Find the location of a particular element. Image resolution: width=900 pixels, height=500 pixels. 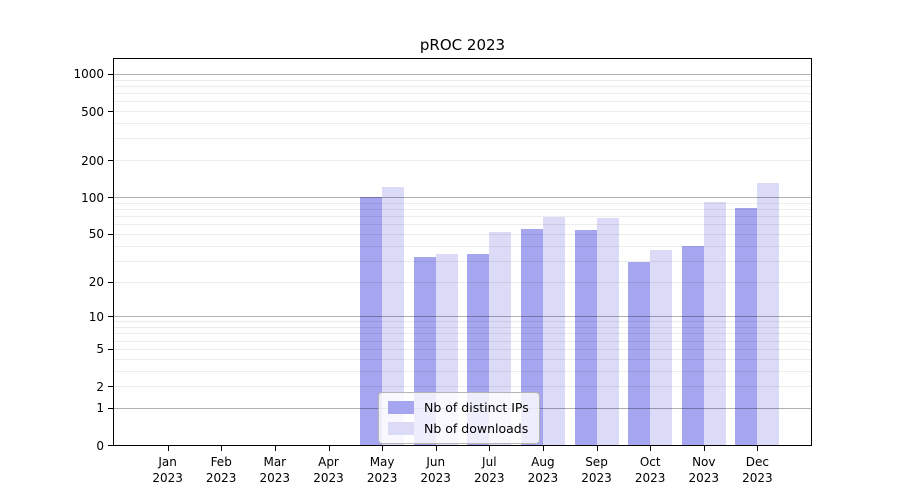

x-tick-label-feb: Feb 2023 is located at coordinates (221, 470).